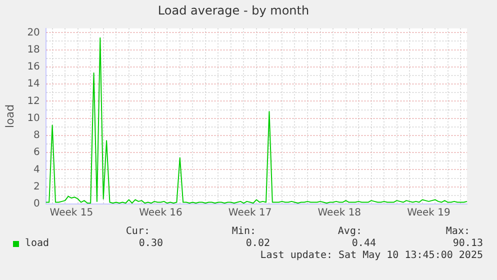 The height and width of the screenshot is (280, 497). I want to click on text: 0.02, so click(258, 243).